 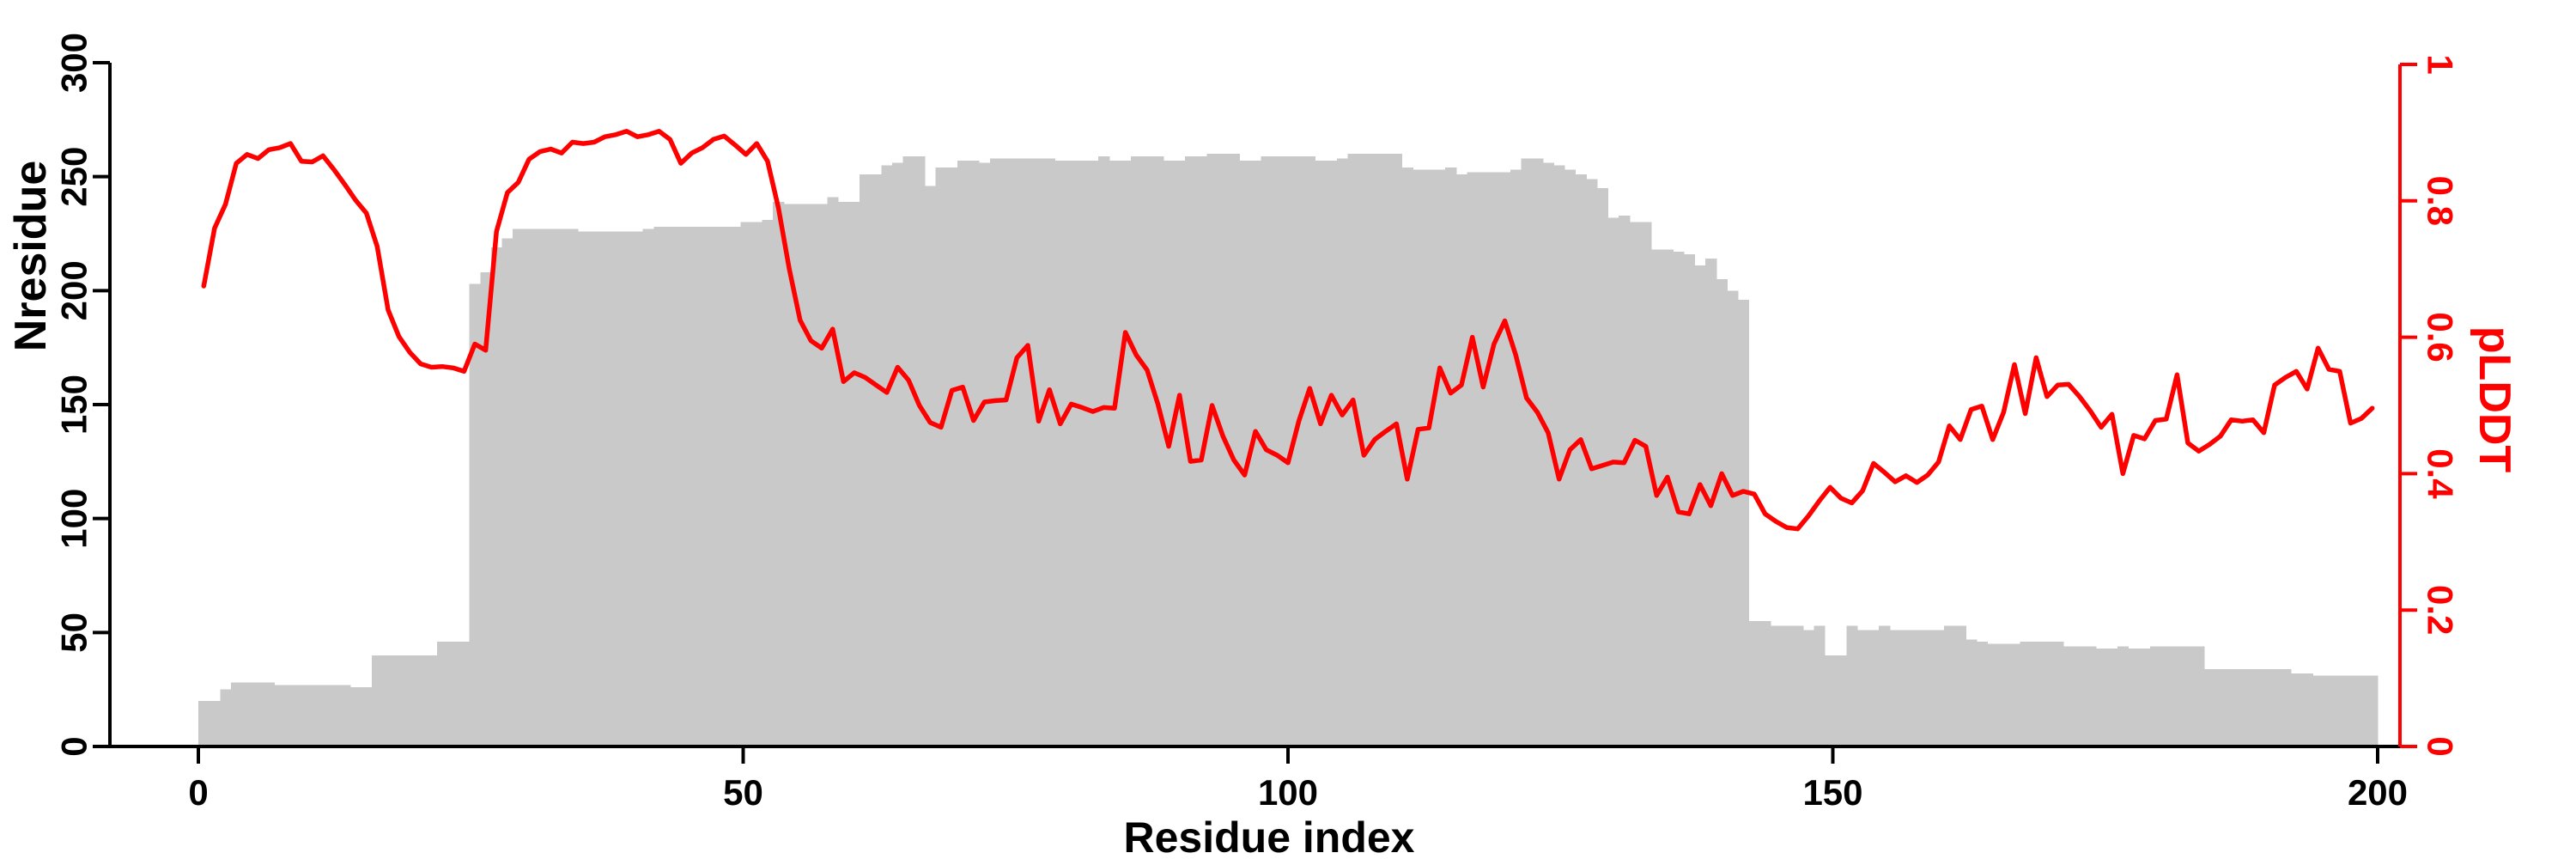 I want to click on right-y-tick-label: 0.4, so click(x=2441, y=473).